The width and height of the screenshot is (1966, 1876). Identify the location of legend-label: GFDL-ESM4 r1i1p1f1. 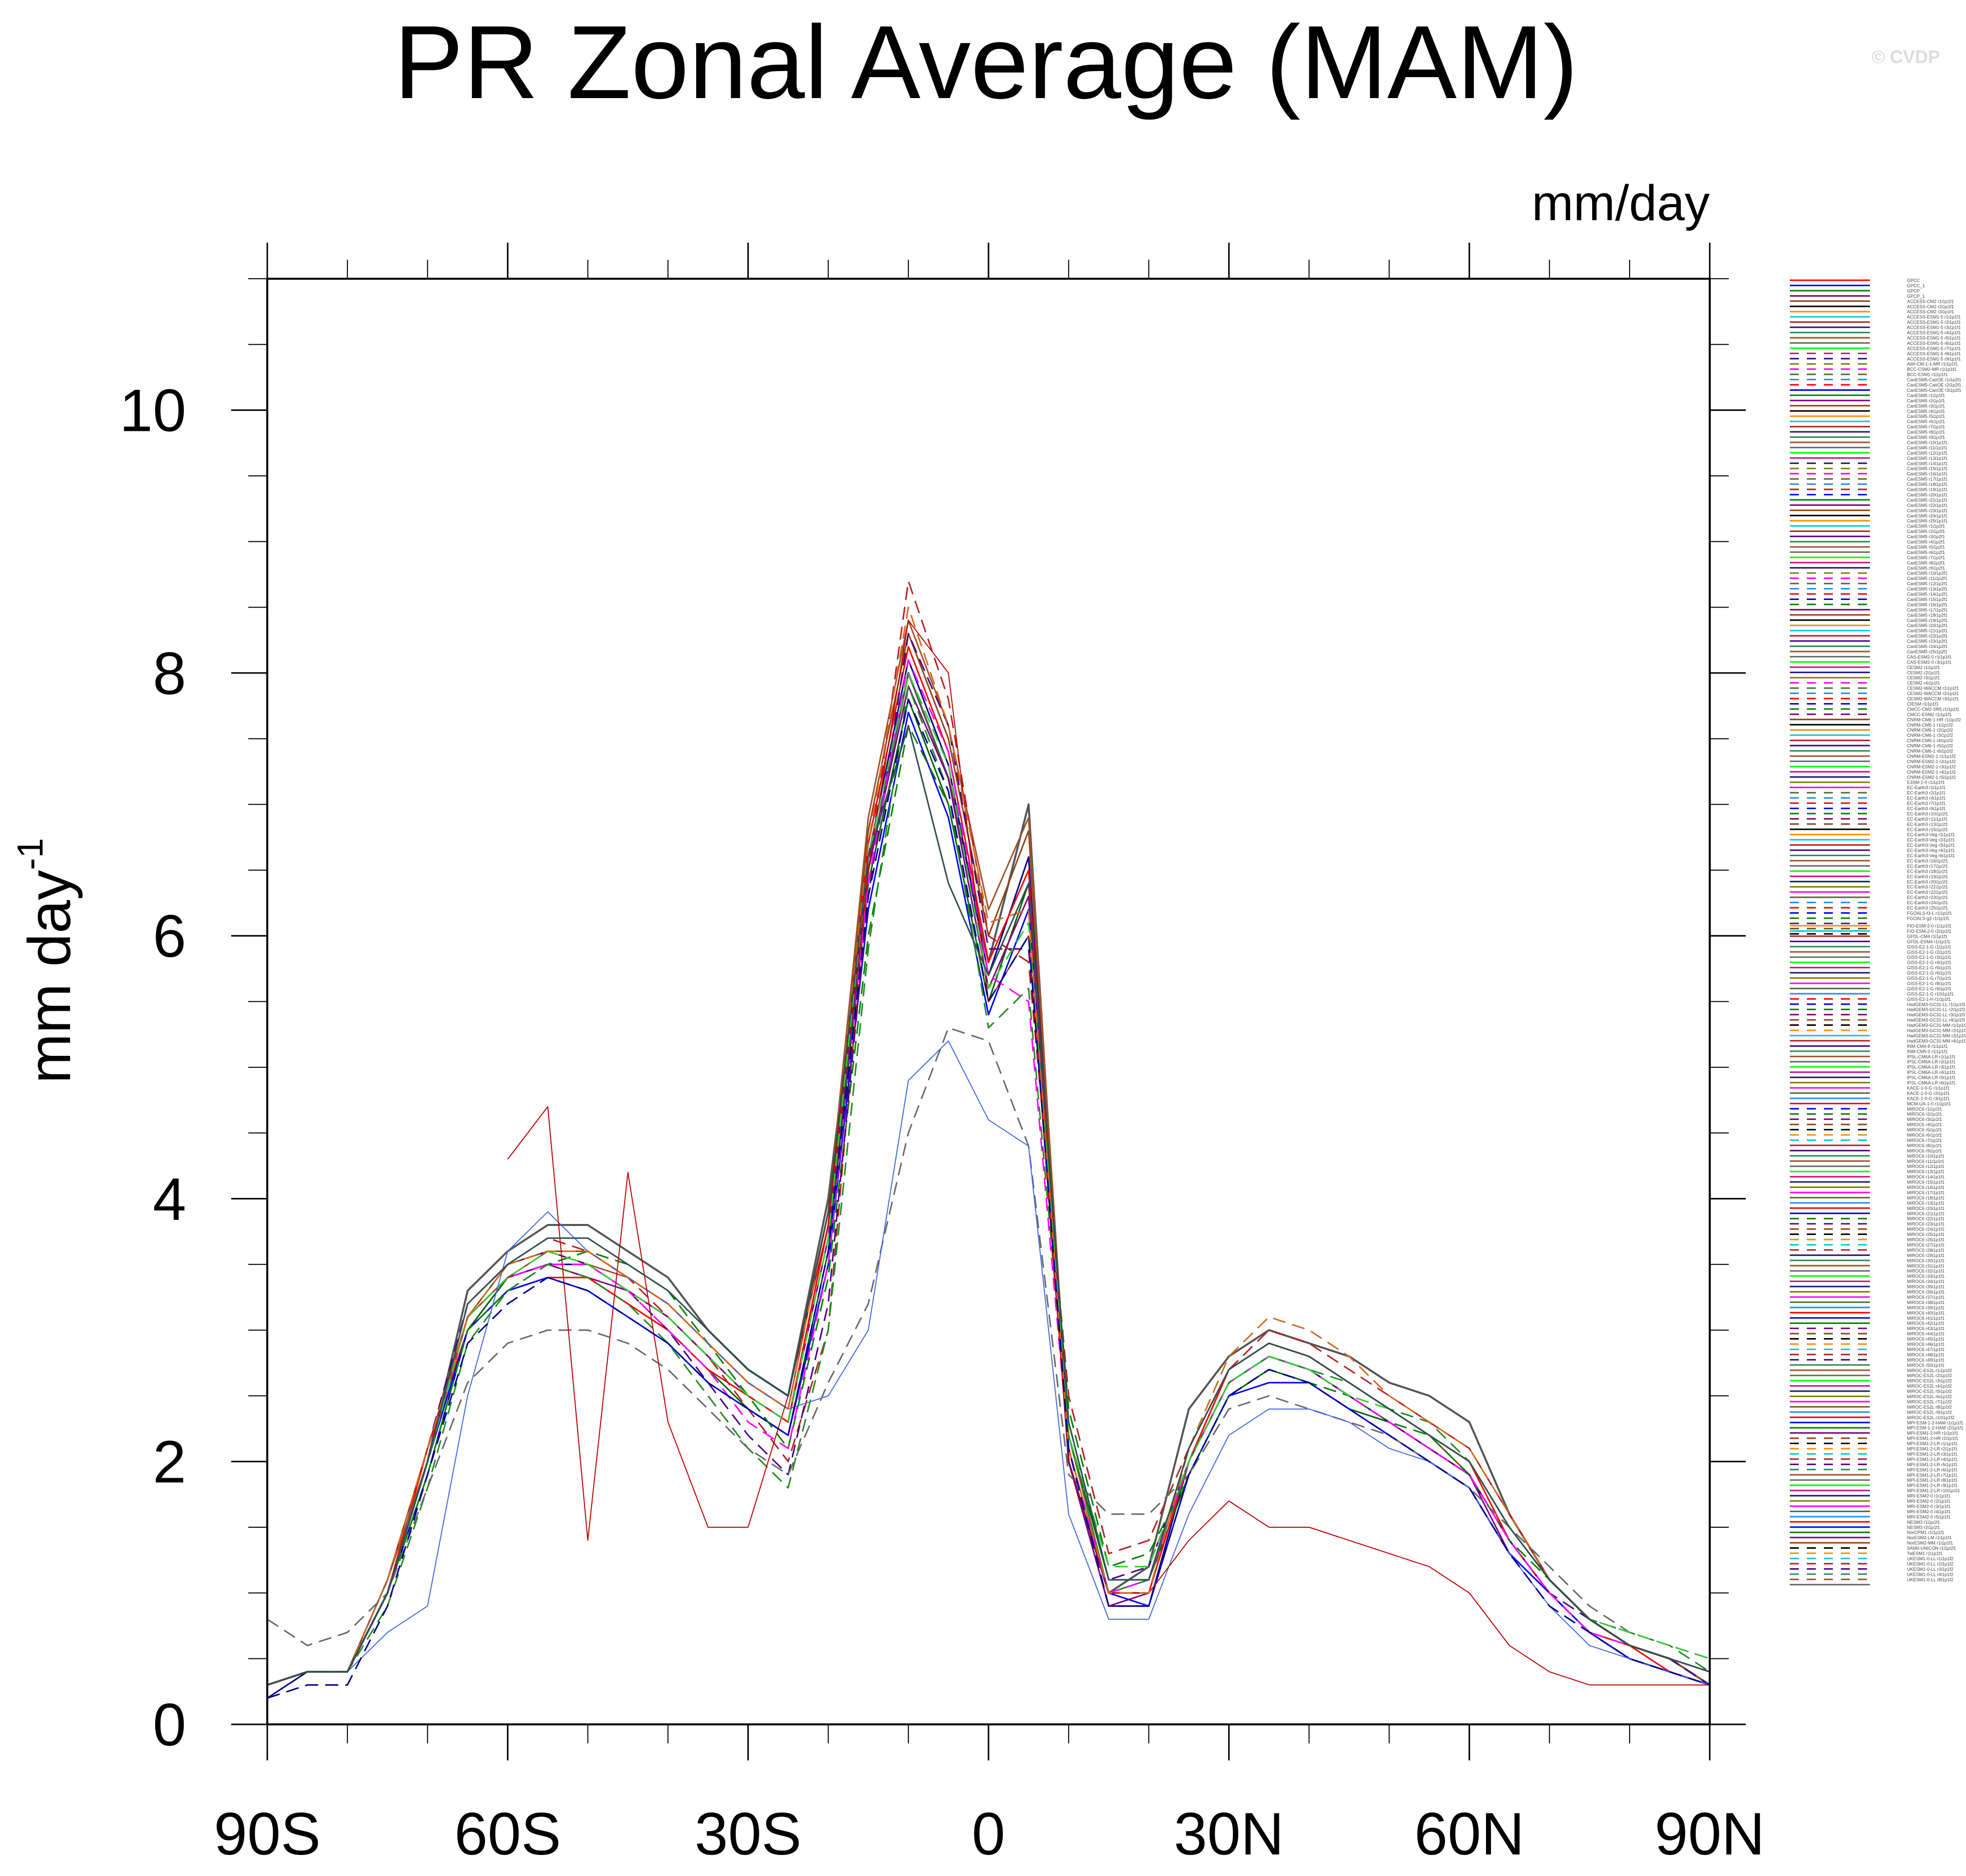
(1928, 941).